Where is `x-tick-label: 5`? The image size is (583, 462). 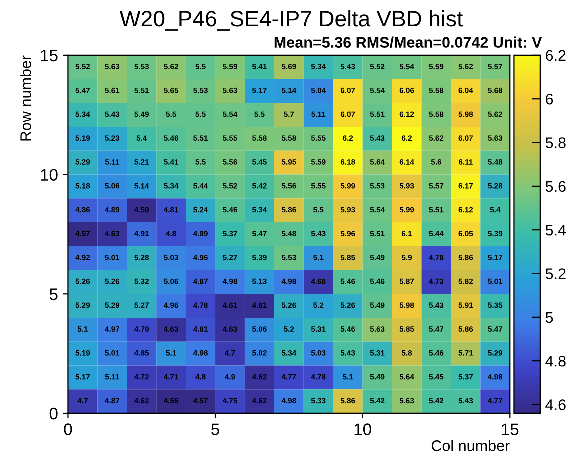 x-tick-label: 5 is located at coordinates (216, 430).